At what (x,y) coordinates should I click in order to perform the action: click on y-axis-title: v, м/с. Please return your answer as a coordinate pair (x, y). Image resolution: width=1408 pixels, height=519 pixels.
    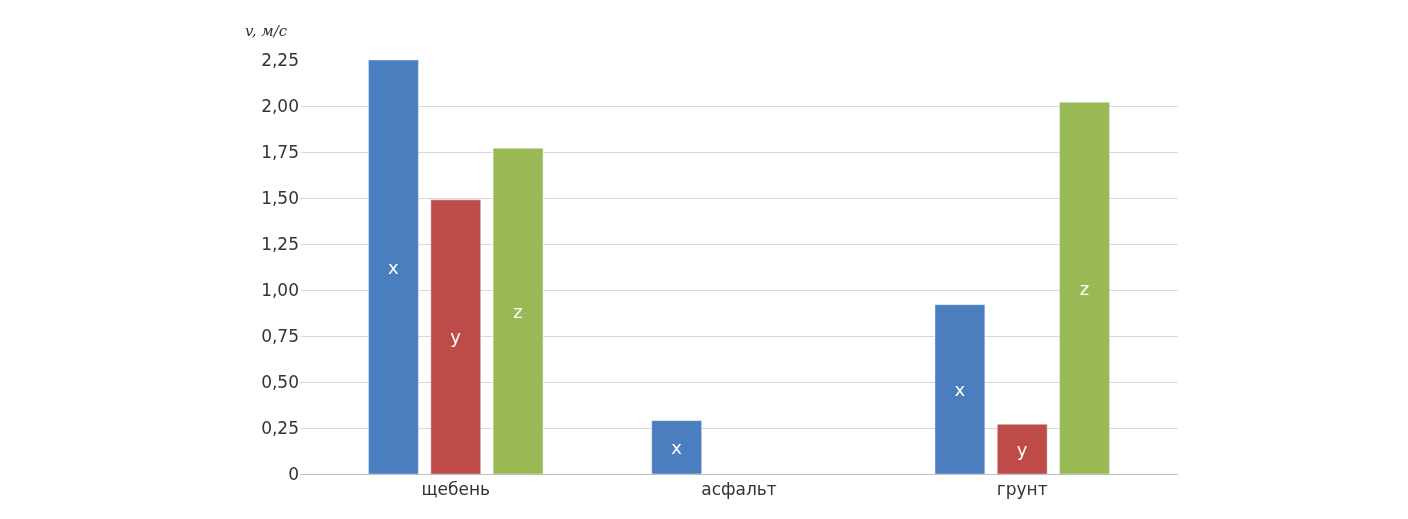
    Looking at the image, I should click on (266, 31).